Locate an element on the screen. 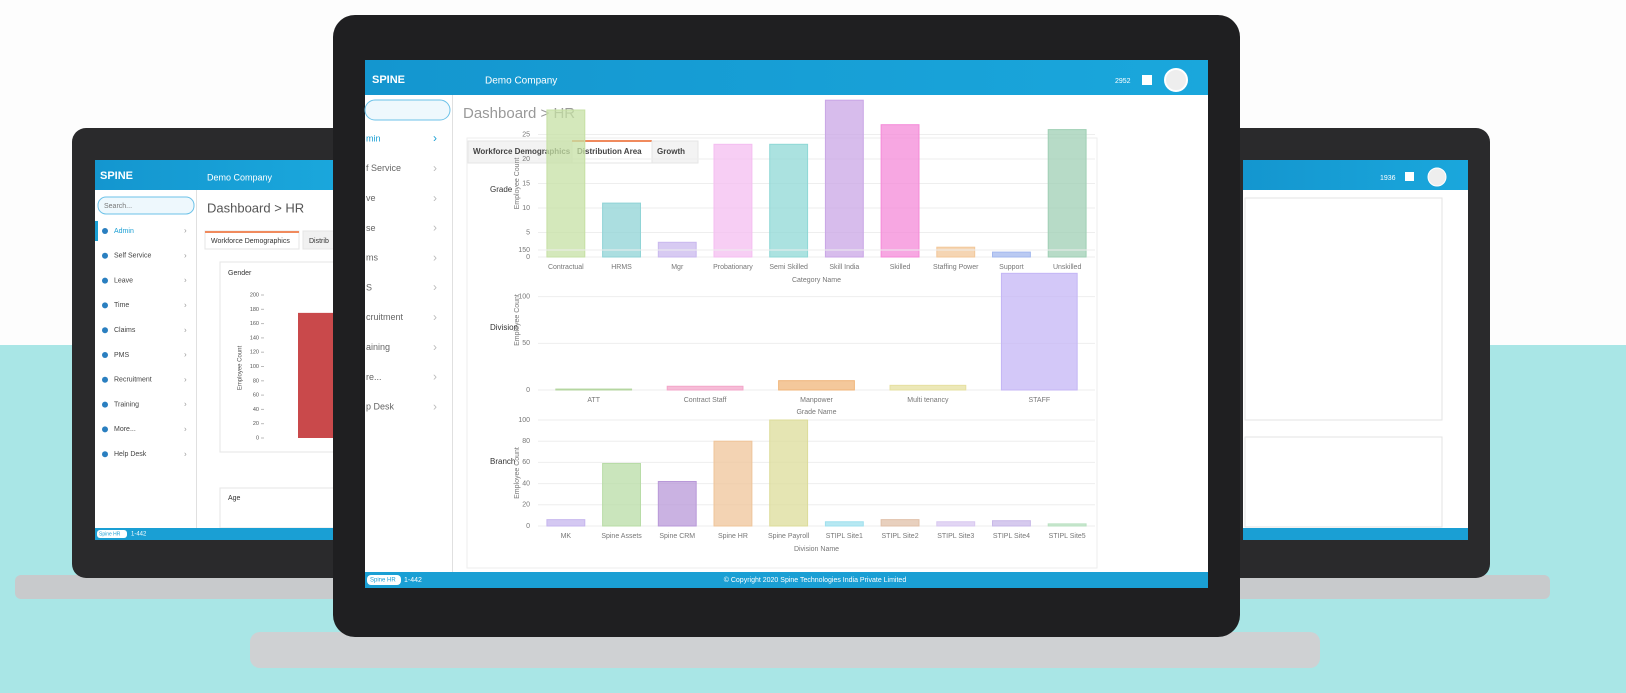  x-tick-label: MK is located at coordinates (566, 536).